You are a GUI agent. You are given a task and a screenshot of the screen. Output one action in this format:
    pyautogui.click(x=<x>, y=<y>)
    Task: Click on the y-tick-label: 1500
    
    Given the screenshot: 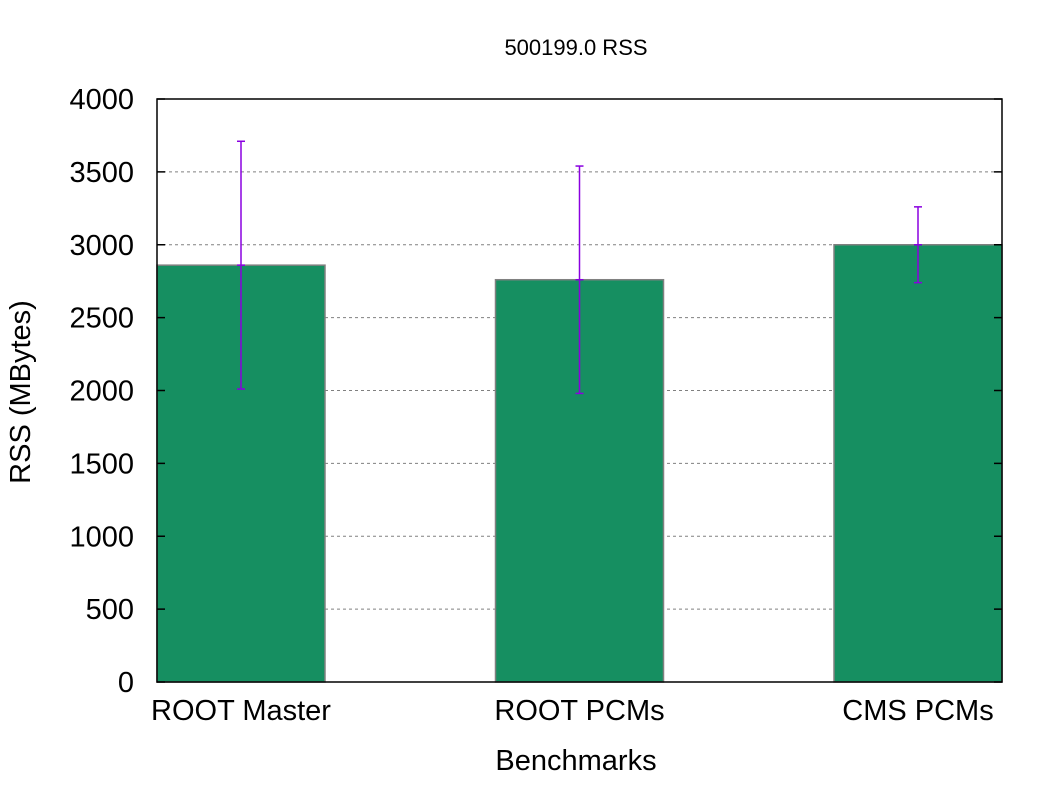 What is the action you would take?
    pyautogui.click(x=101, y=464)
    